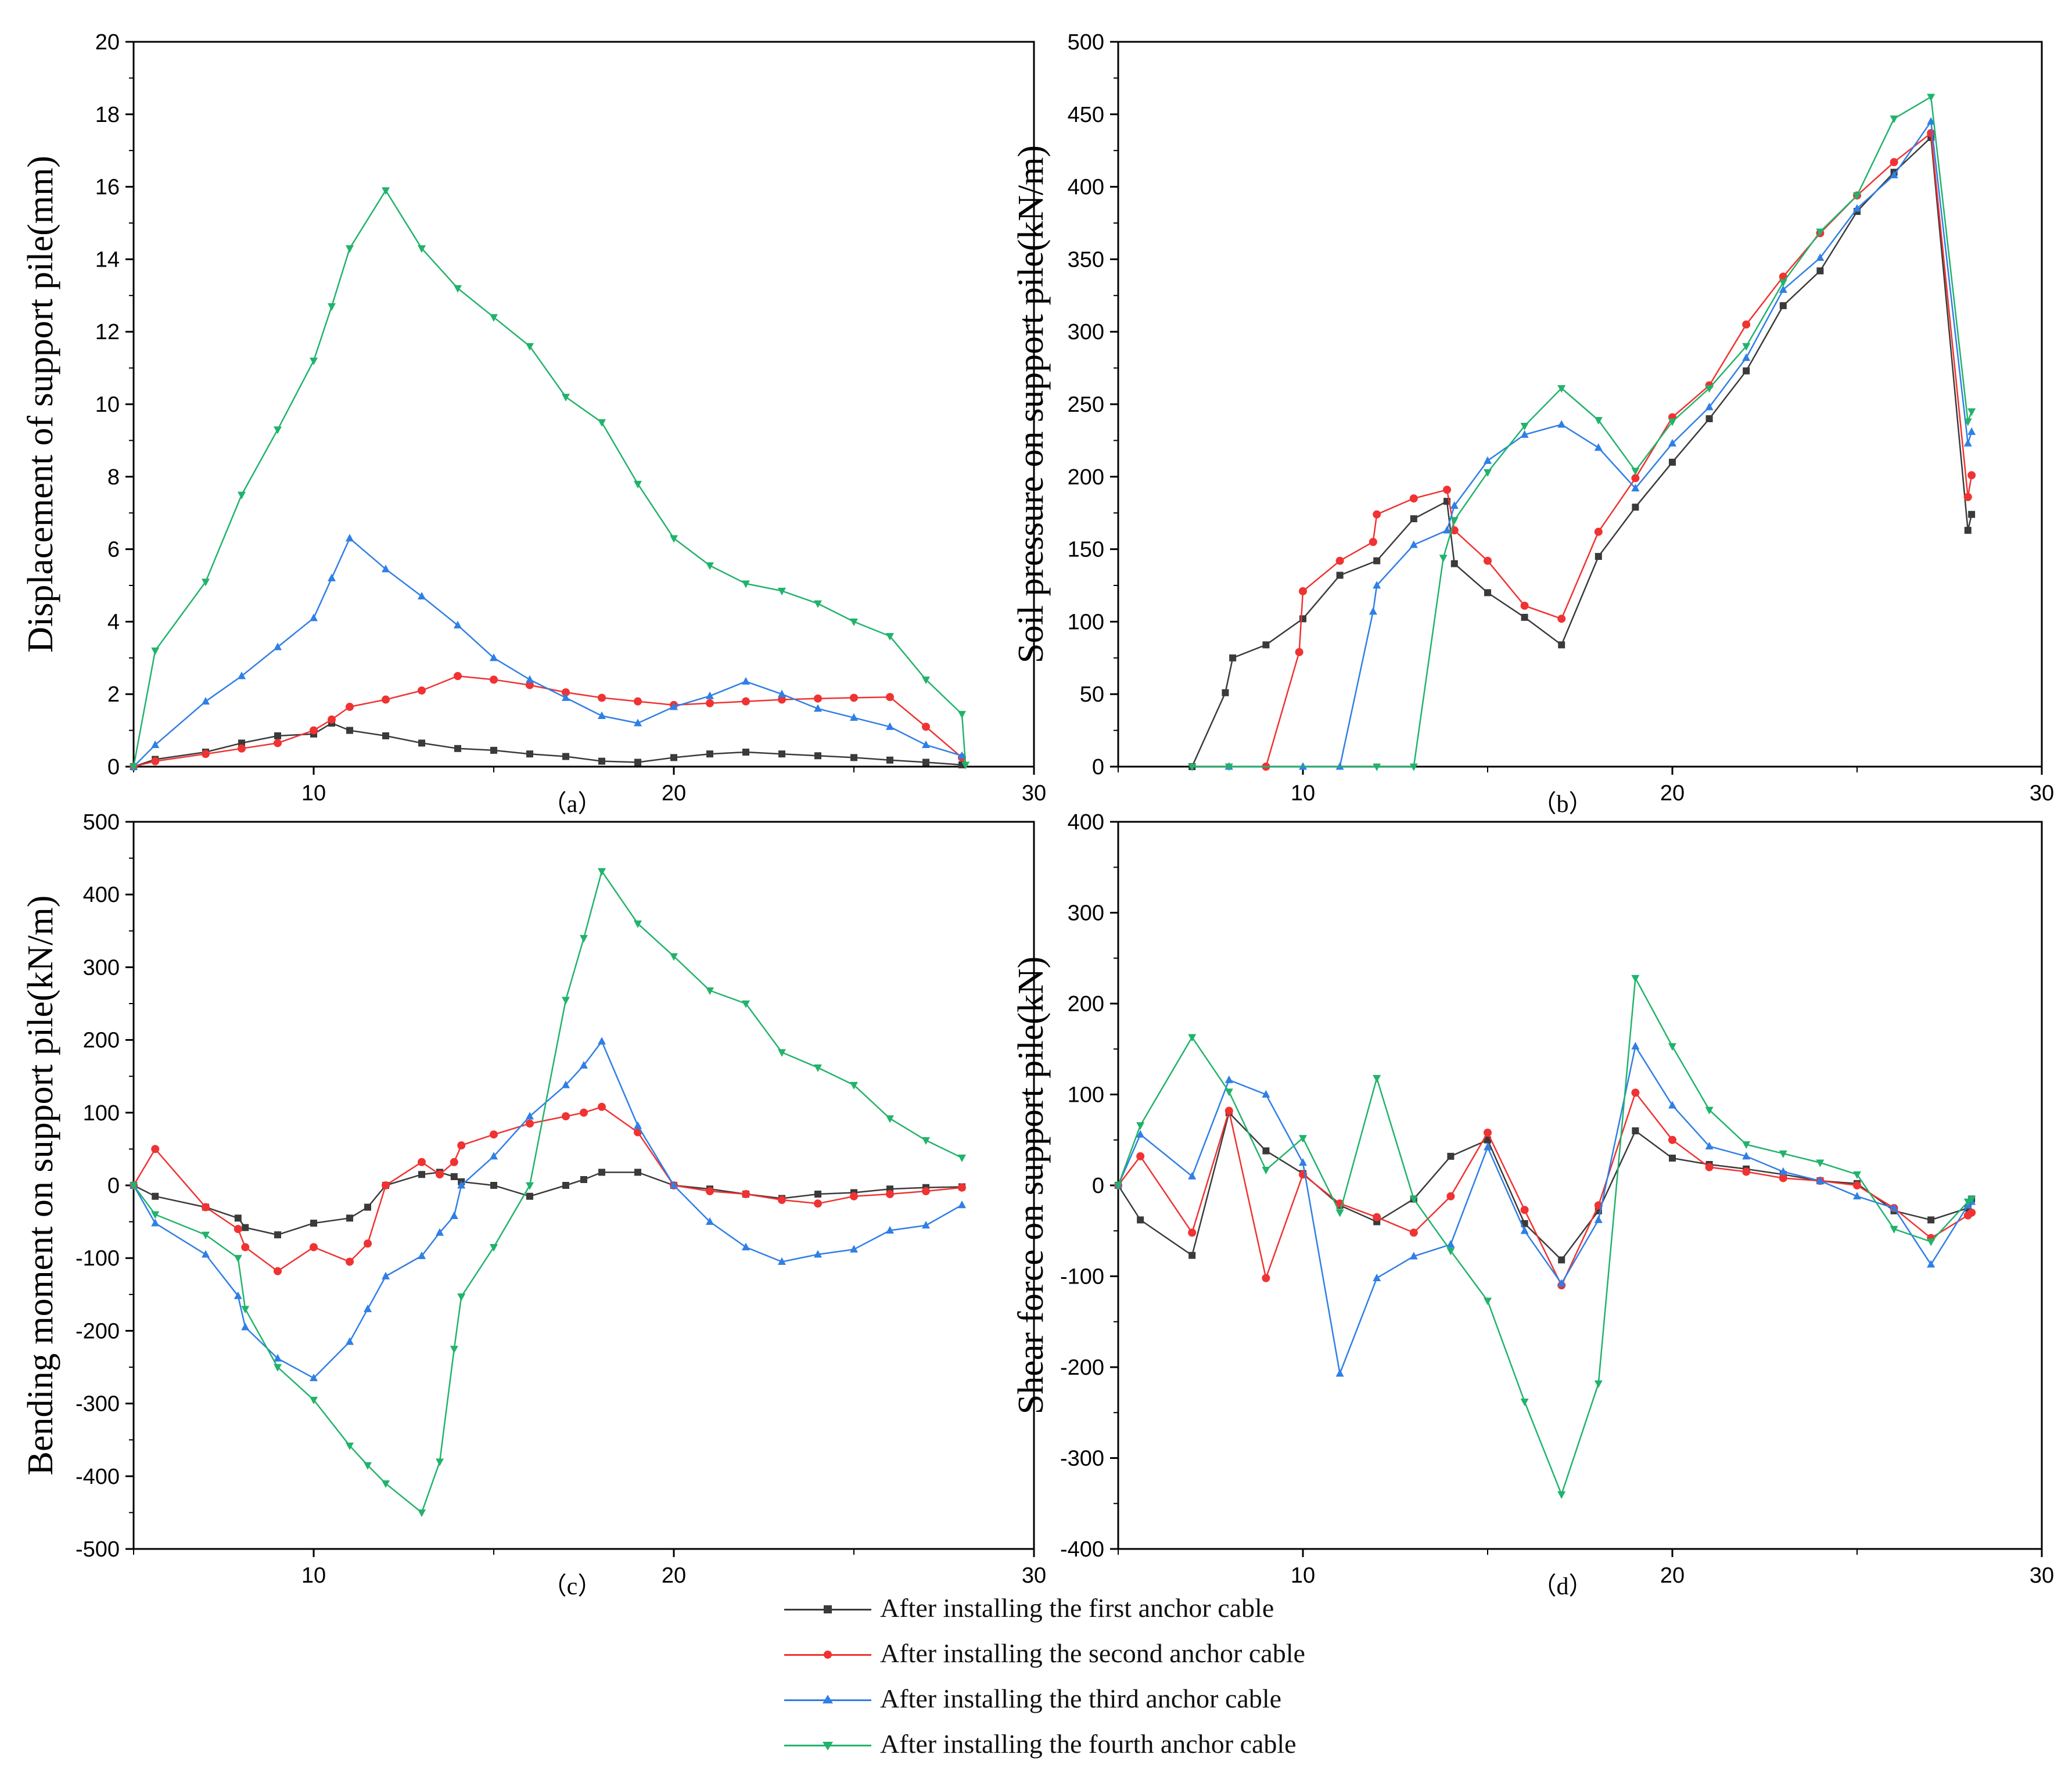 The image size is (2072, 1783). Describe the element at coordinates (107, 187) in the screenshot. I see `y-tick-label: 16` at that location.